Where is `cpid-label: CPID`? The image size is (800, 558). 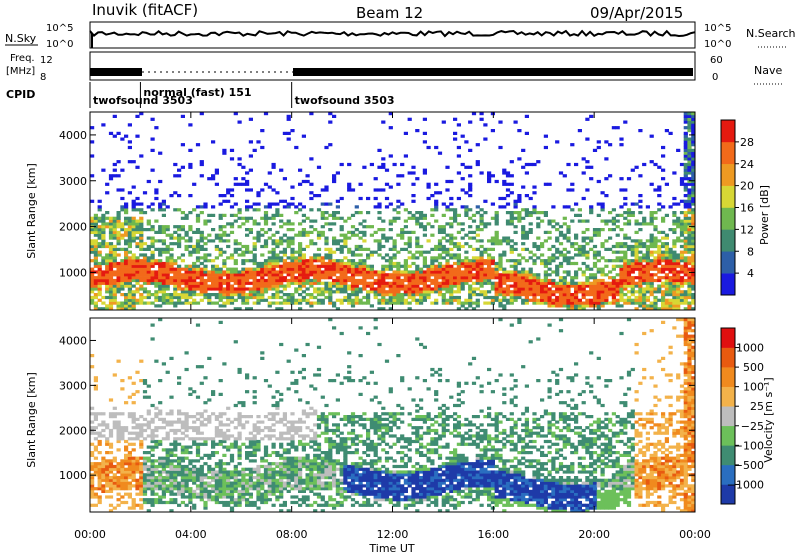 cpid-label: CPID is located at coordinates (20, 94).